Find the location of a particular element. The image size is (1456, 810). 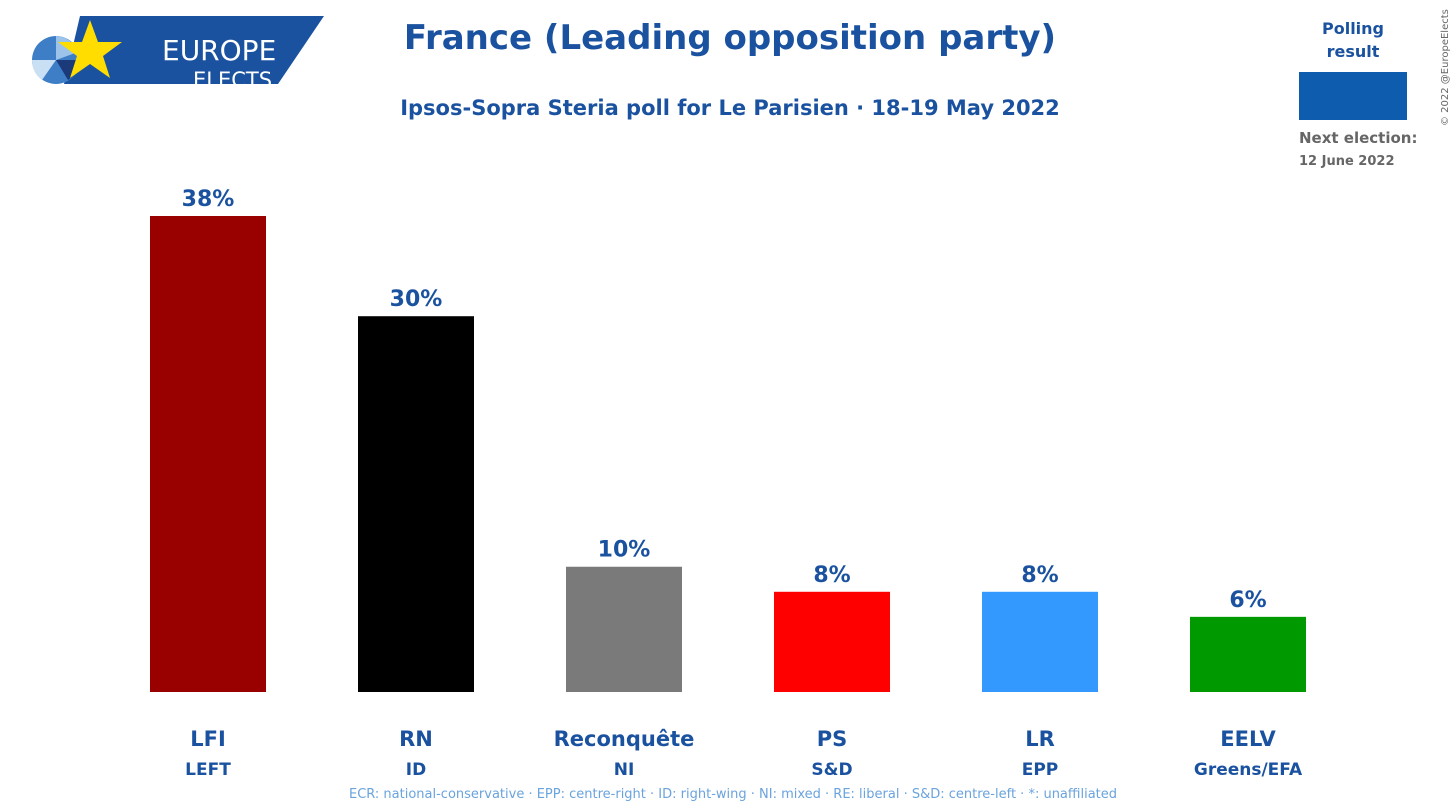

logo-text-europe: EUROPE is located at coordinates (219, 50).